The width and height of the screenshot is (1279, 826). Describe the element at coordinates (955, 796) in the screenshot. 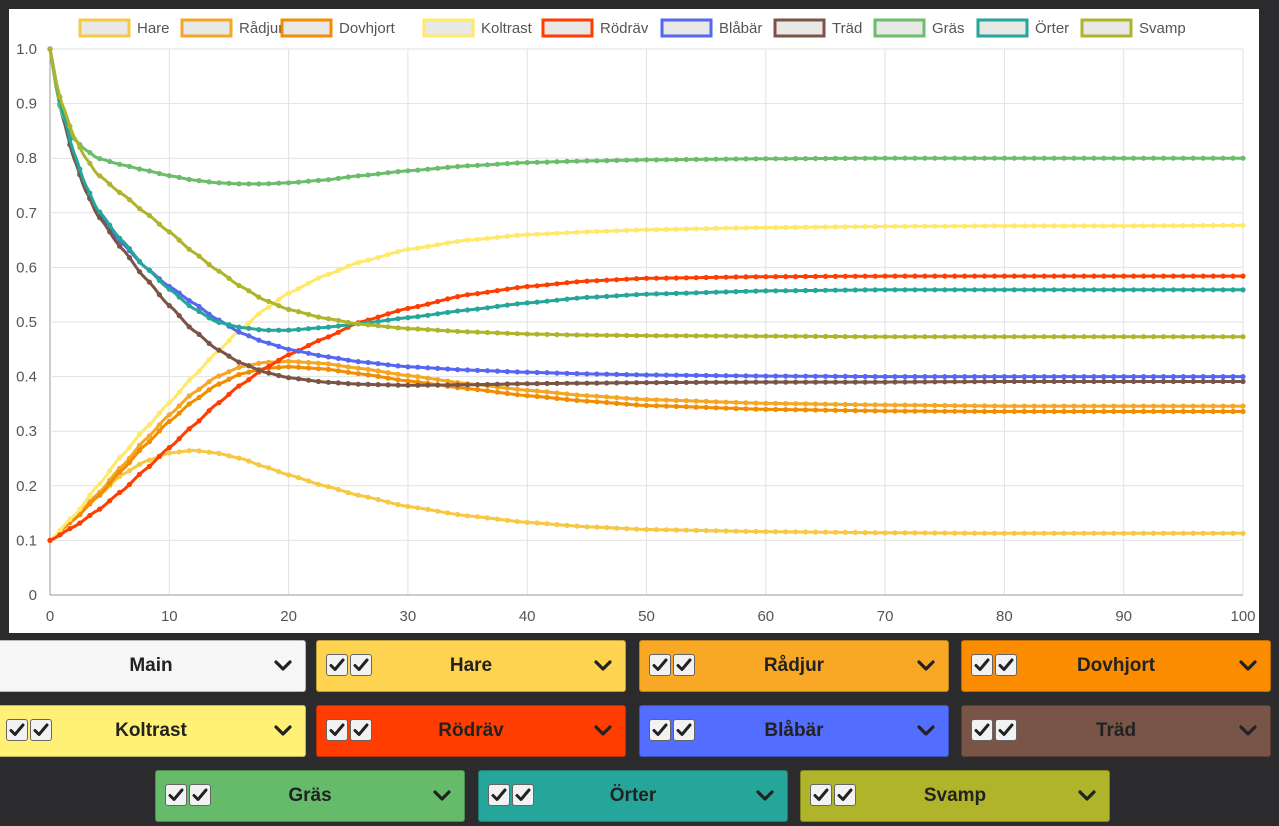

I see `species-dropdown-item: Svamp` at that location.